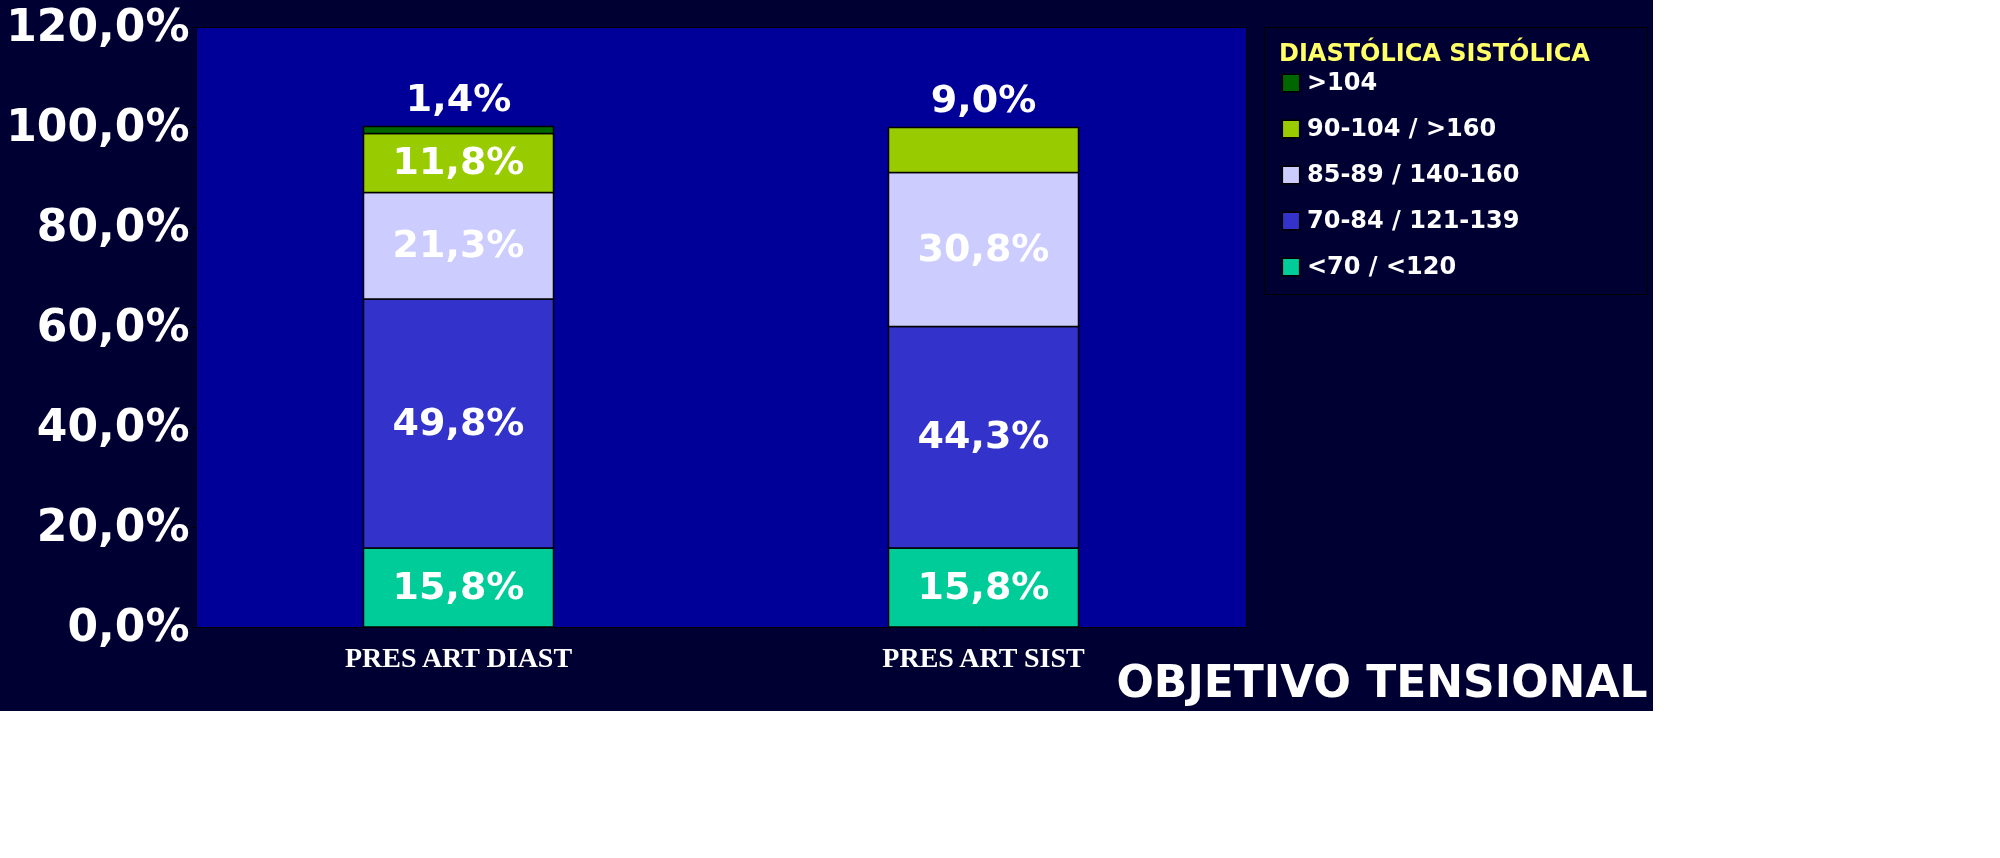 The height and width of the screenshot is (858, 2000). I want to click on legend-label: 85-89 / 140-160, so click(1413, 174).